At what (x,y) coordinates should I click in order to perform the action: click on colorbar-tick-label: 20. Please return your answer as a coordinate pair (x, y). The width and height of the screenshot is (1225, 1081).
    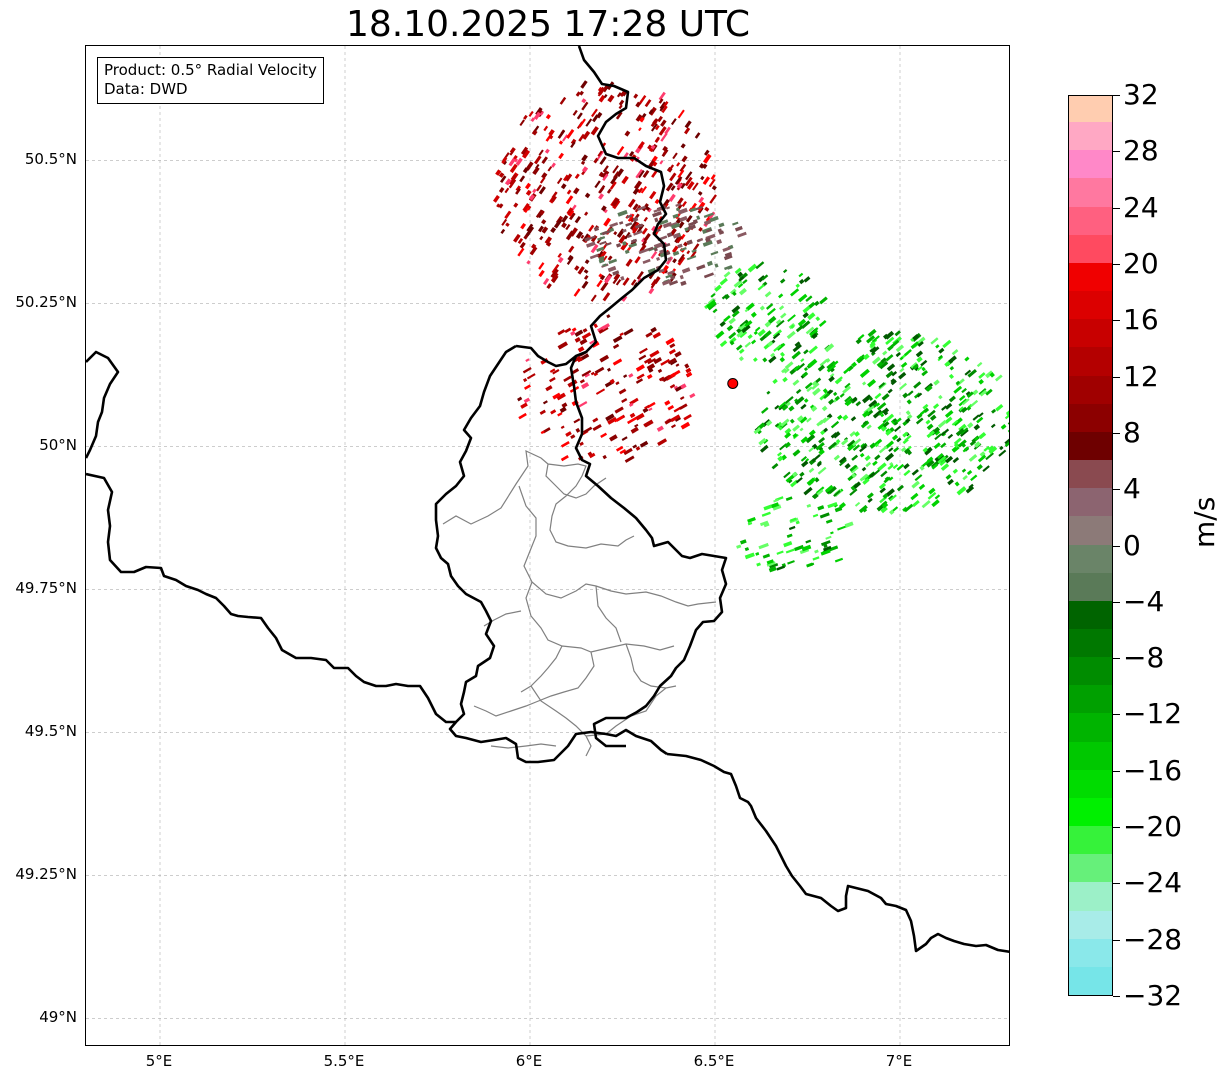
    Looking at the image, I should click on (1141, 263).